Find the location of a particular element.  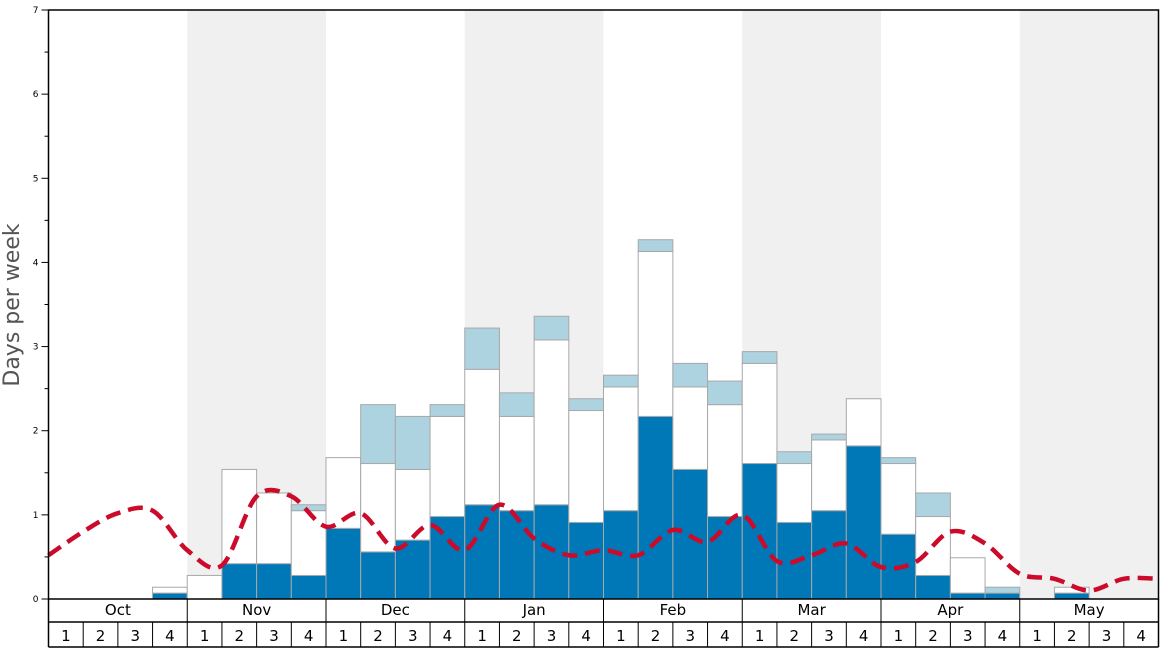

month-label: Oct is located at coordinates (118, 610).